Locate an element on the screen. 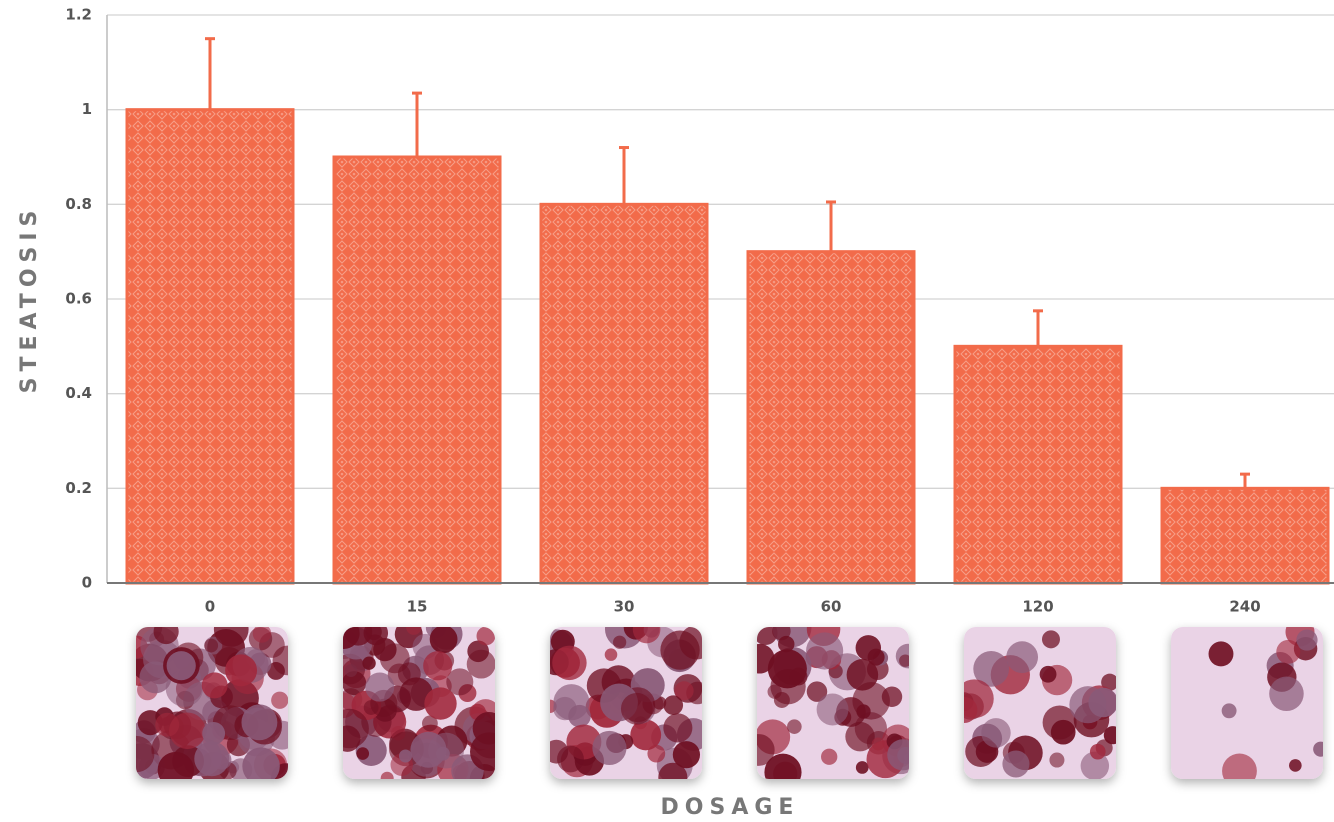 The height and width of the screenshot is (822, 1334). x-tick-label: 120 is located at coordinates (1037, 607).